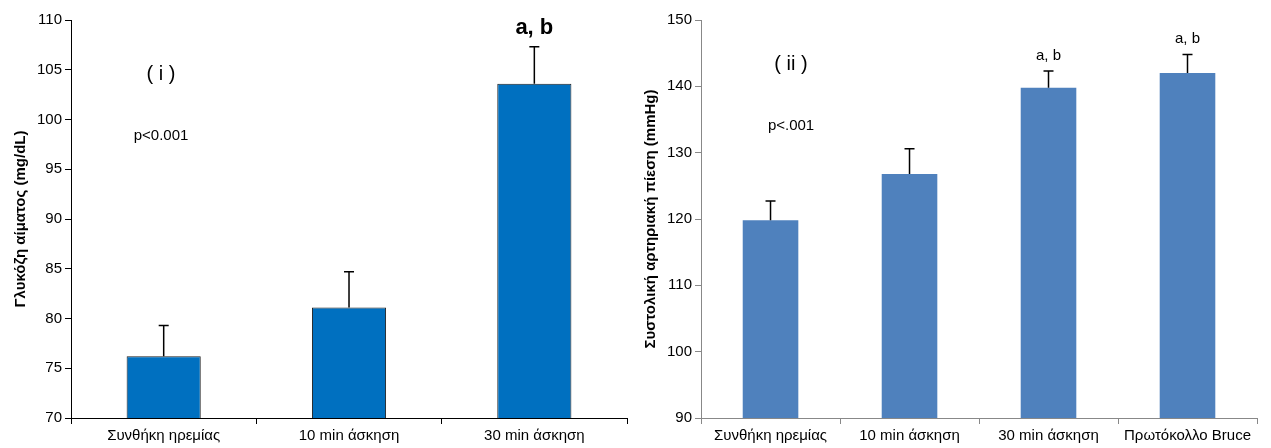  Describe the element at coordinates (680, 151) in the screenshot. I see `y-tick-label: 130` at that location.